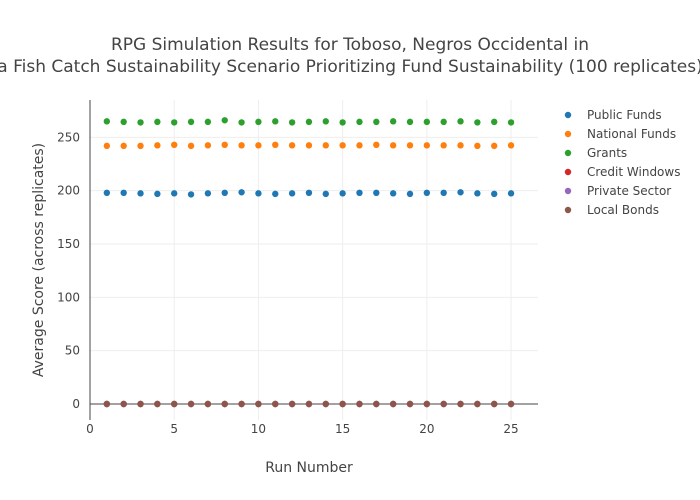  Describe the element at coordinates (258, 429) in the screenshot. I see `x-tick-label: 10` at that location.